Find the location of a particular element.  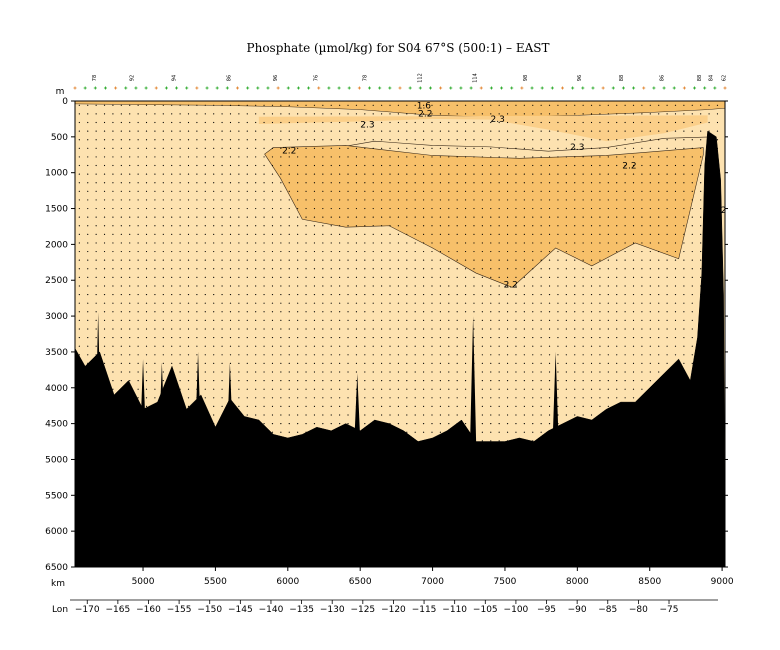

x-tick-label: 7000 is located at coordinates (432, 582).